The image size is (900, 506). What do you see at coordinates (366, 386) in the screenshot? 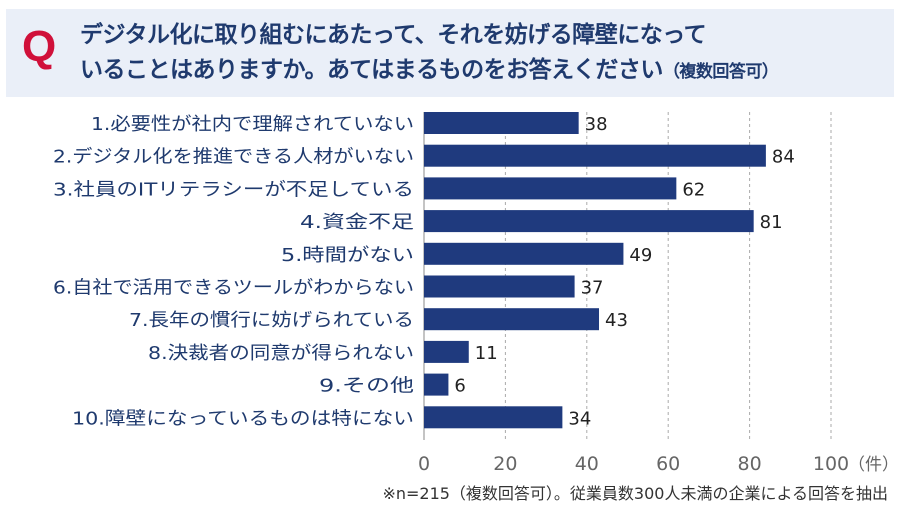
I see `category-label: 9.その他` at bounding box center [366, 386].